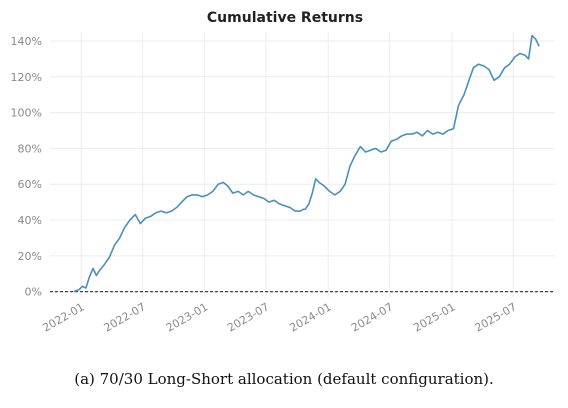 The height and width of the screenshot is (408, 568). I want to click on x-tick-label: 2022-07, so click(125, 317).